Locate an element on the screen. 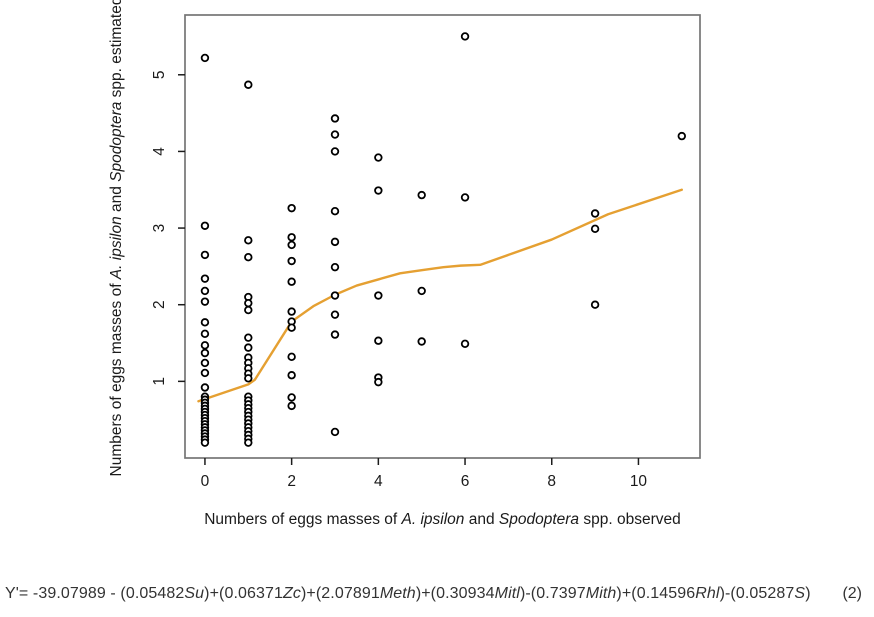  axis-title-text: spp. estimated is located at coordinates (116, 51).